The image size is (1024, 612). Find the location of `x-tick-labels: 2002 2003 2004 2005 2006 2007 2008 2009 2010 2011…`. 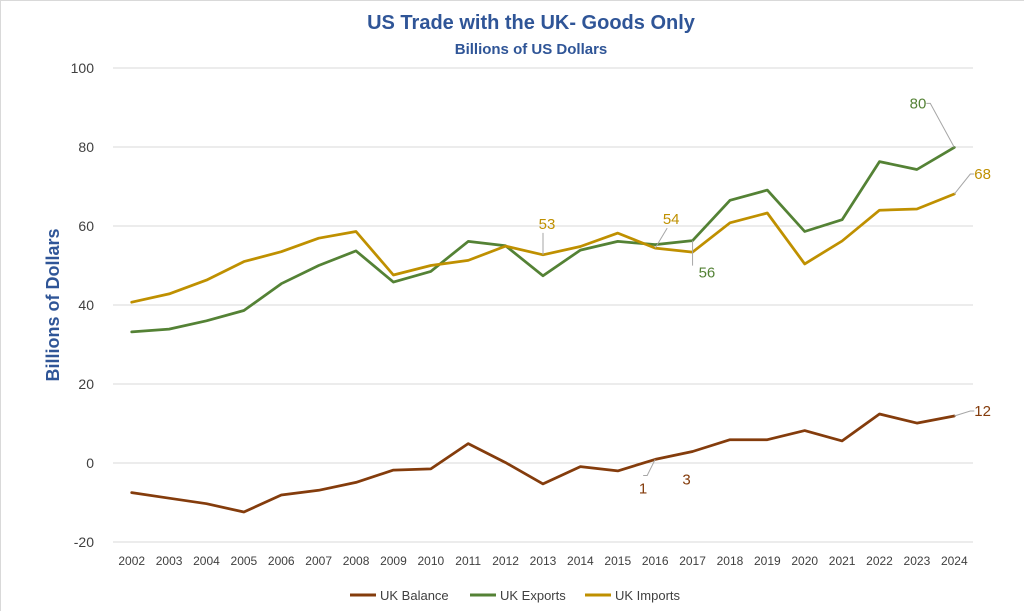

x-tick-labels: 2002 2003 2004 2005 2006 2007 2008 2009 2010 2011… is located at coordinates (543, 561).